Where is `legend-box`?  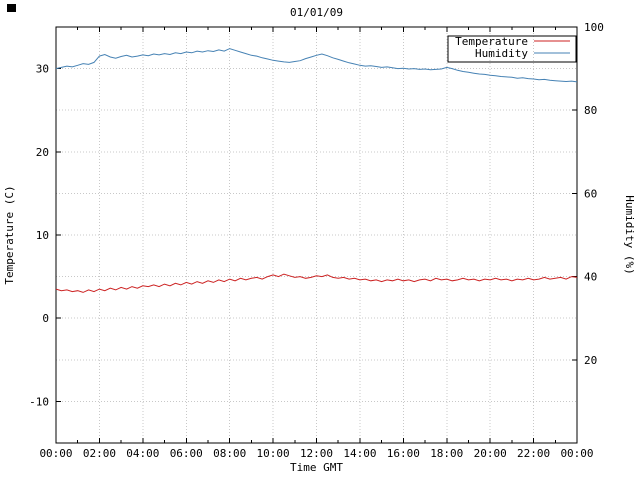
legend-box is located at coordinates (512, 49).